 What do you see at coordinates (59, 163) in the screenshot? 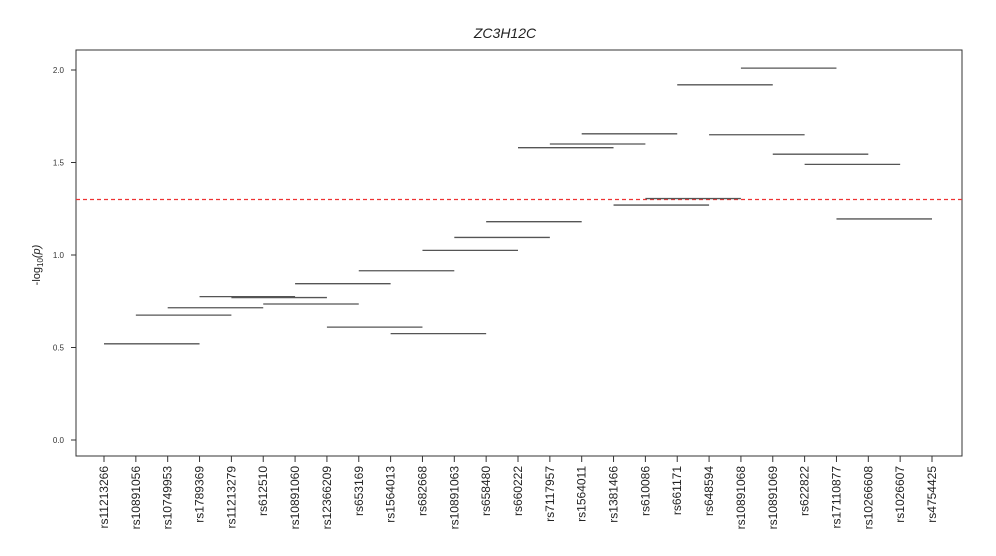
I see `y-tick-label: 1.5` at bounding box center [59, 163].